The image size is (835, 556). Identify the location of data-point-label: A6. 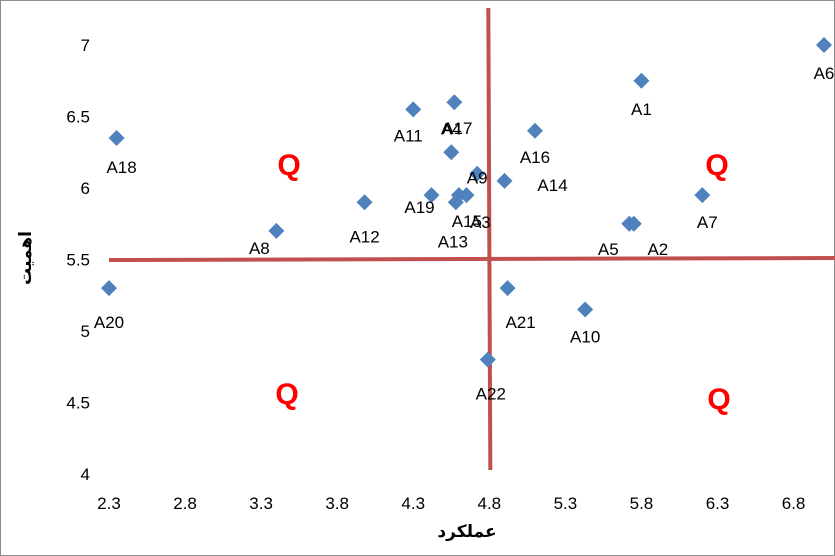
(824, 73).